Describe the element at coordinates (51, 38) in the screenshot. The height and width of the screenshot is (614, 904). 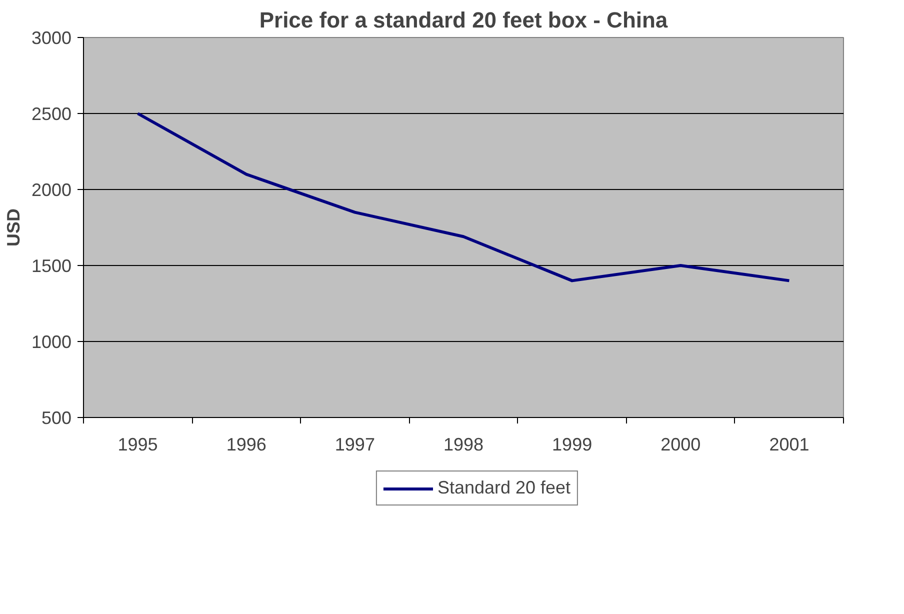
I see `y-tick-label: 3000` at that location.